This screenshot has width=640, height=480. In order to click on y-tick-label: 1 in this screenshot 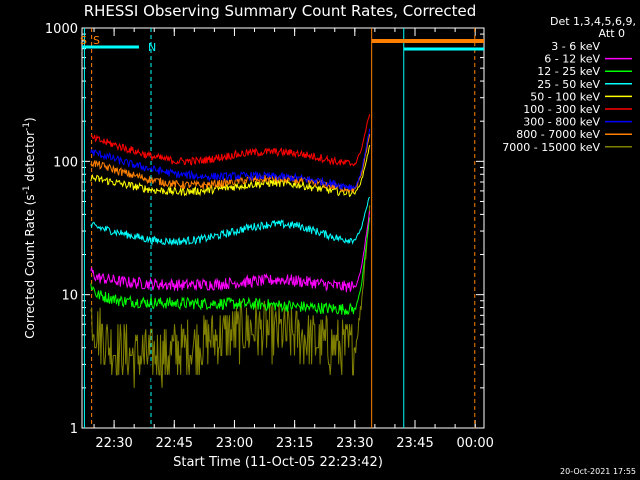, I will do `click(74, 429)`.